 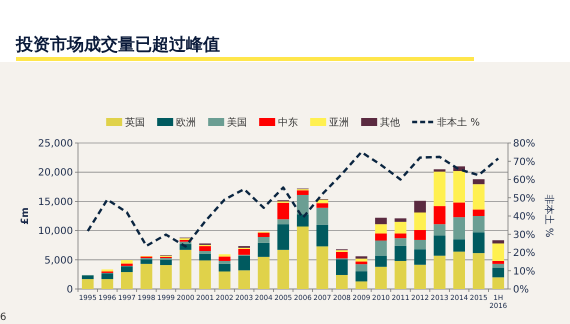 What do you see at coordinates (524, 144) in the screenshot?
I see `y2-tick-label: 80%` at bounding box center [524, 144].